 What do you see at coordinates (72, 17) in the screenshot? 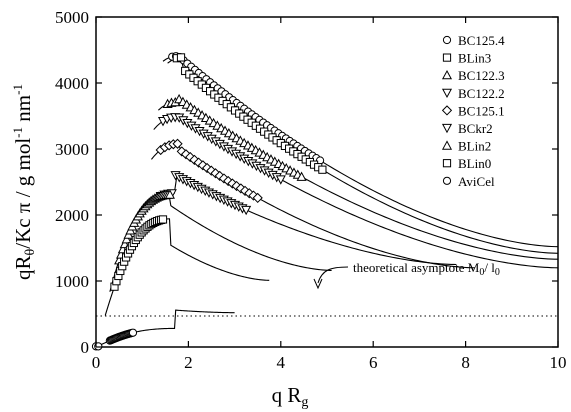
I see `y-tick-label: 5000` at bounding box center [72, 17].